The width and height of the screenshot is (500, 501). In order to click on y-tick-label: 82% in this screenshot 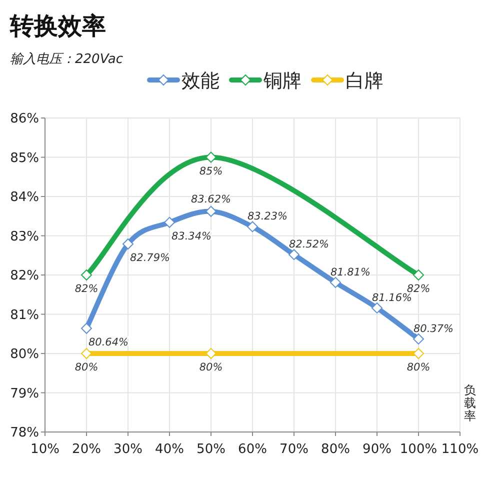, I will do `click(24, 276)`.